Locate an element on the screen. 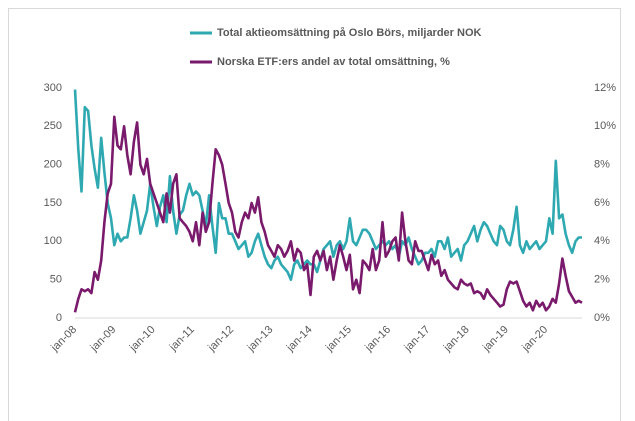  x-tick-label: jan-18 is located at coordinates (456, 339).